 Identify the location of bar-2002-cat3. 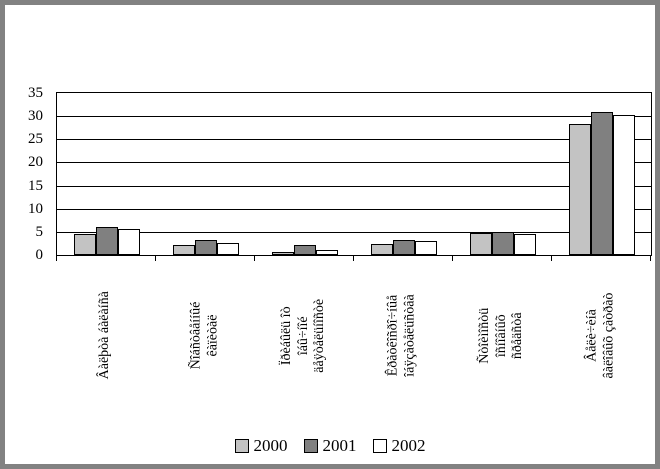
(327, 252).